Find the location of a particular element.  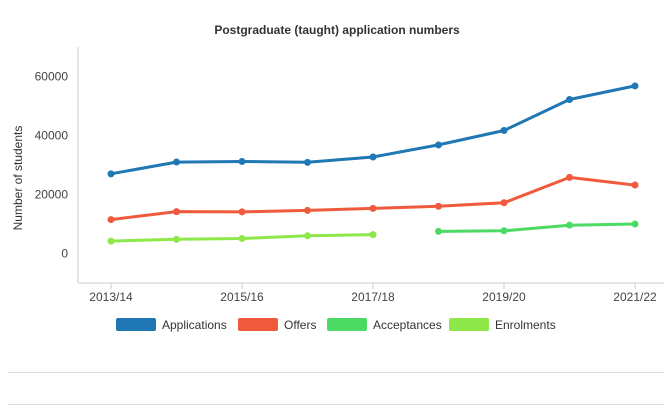

y-axis-label: Number of students is located at coordinates (18, 178).